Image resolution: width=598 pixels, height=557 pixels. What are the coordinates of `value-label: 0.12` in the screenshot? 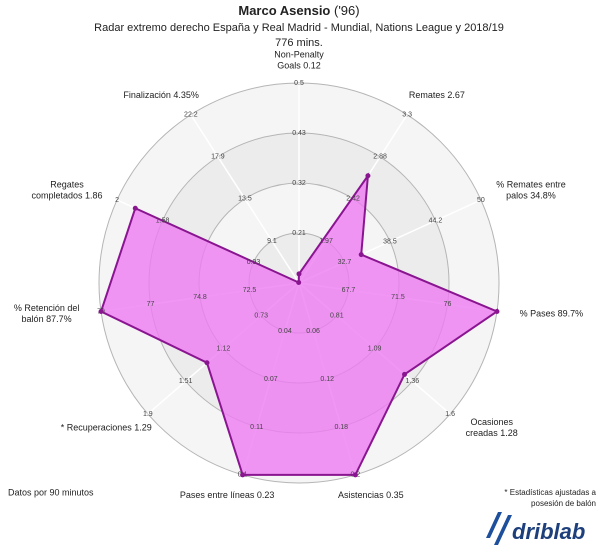 It's located at (312, 66).